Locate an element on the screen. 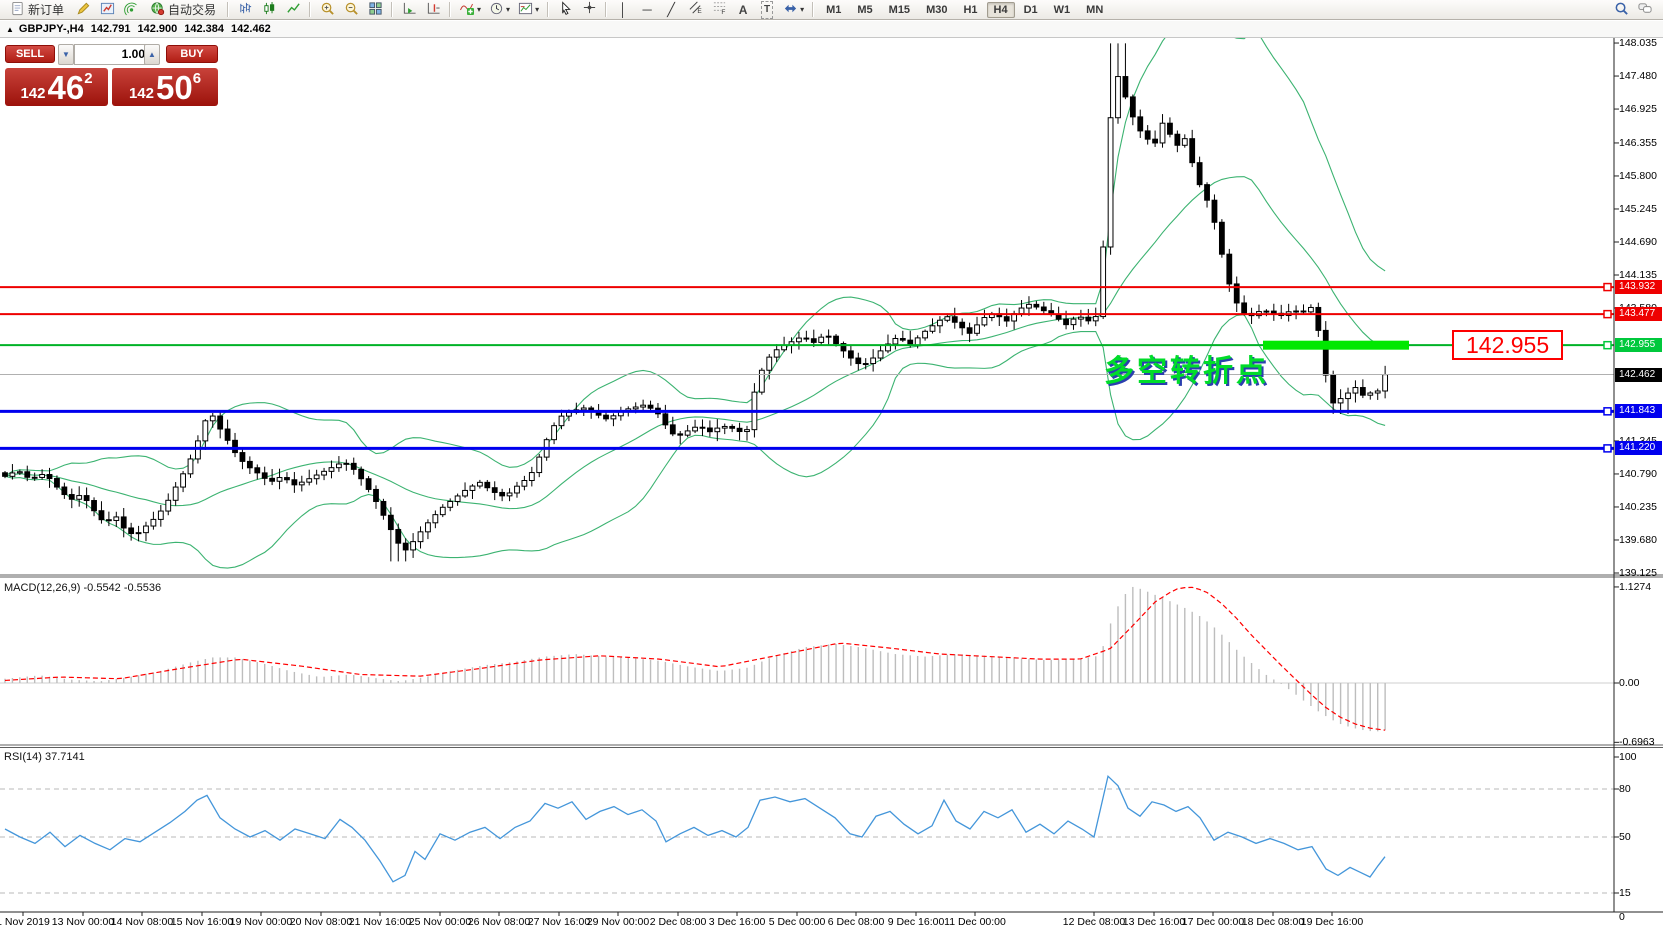  bar-chart-button is located at coordinates (245, 10).